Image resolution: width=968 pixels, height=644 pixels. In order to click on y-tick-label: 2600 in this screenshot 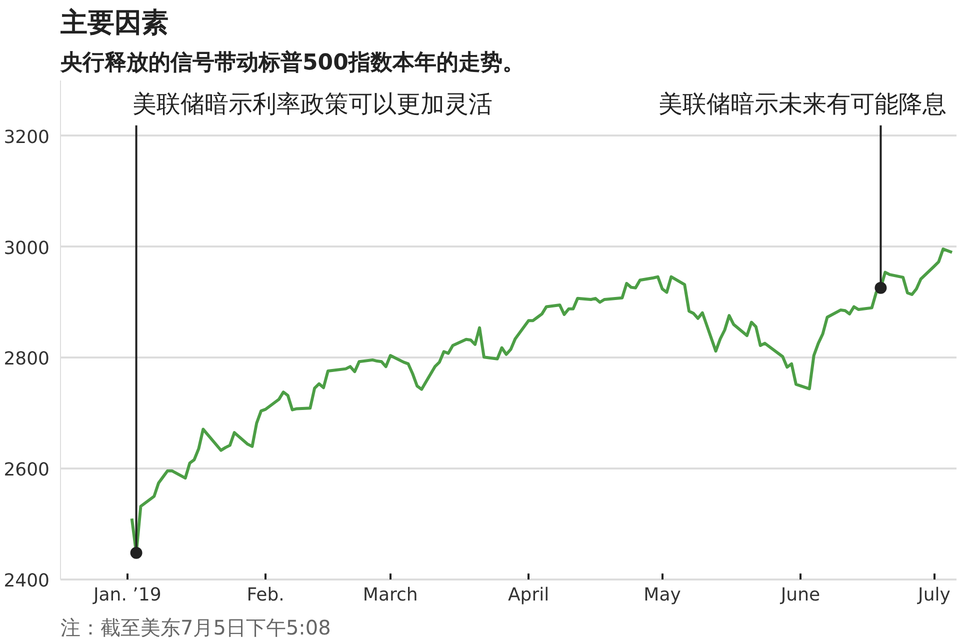, I will do `click(27, 470)`.